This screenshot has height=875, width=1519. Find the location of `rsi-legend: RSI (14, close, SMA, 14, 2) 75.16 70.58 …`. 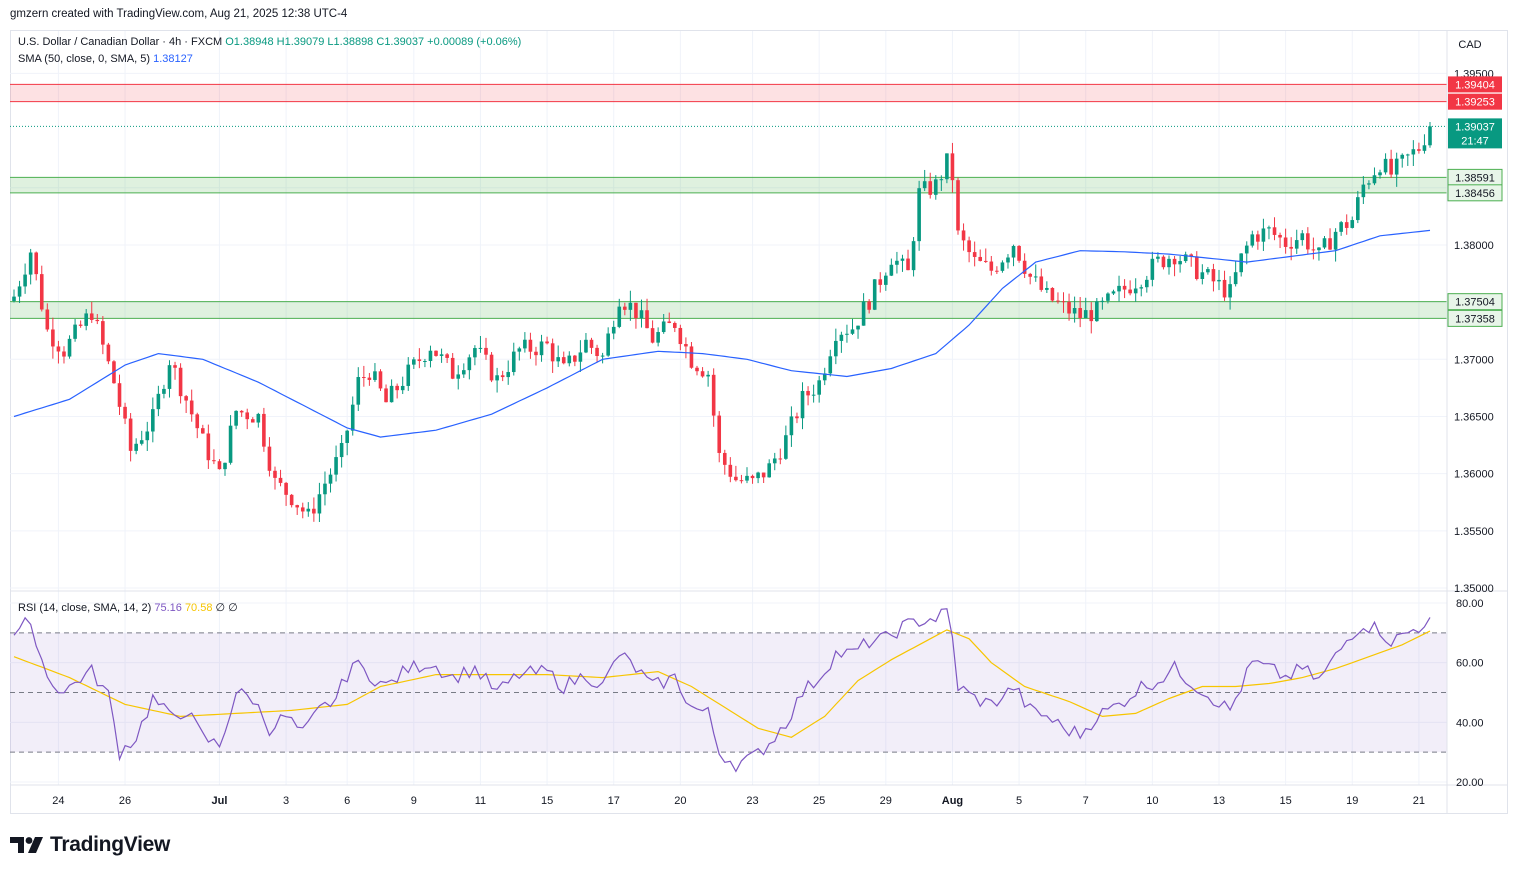

rsi-legend: RSI (14, close, SMA, 14, 2) 75.16 70.58 … is located at coordinates (128, 607).